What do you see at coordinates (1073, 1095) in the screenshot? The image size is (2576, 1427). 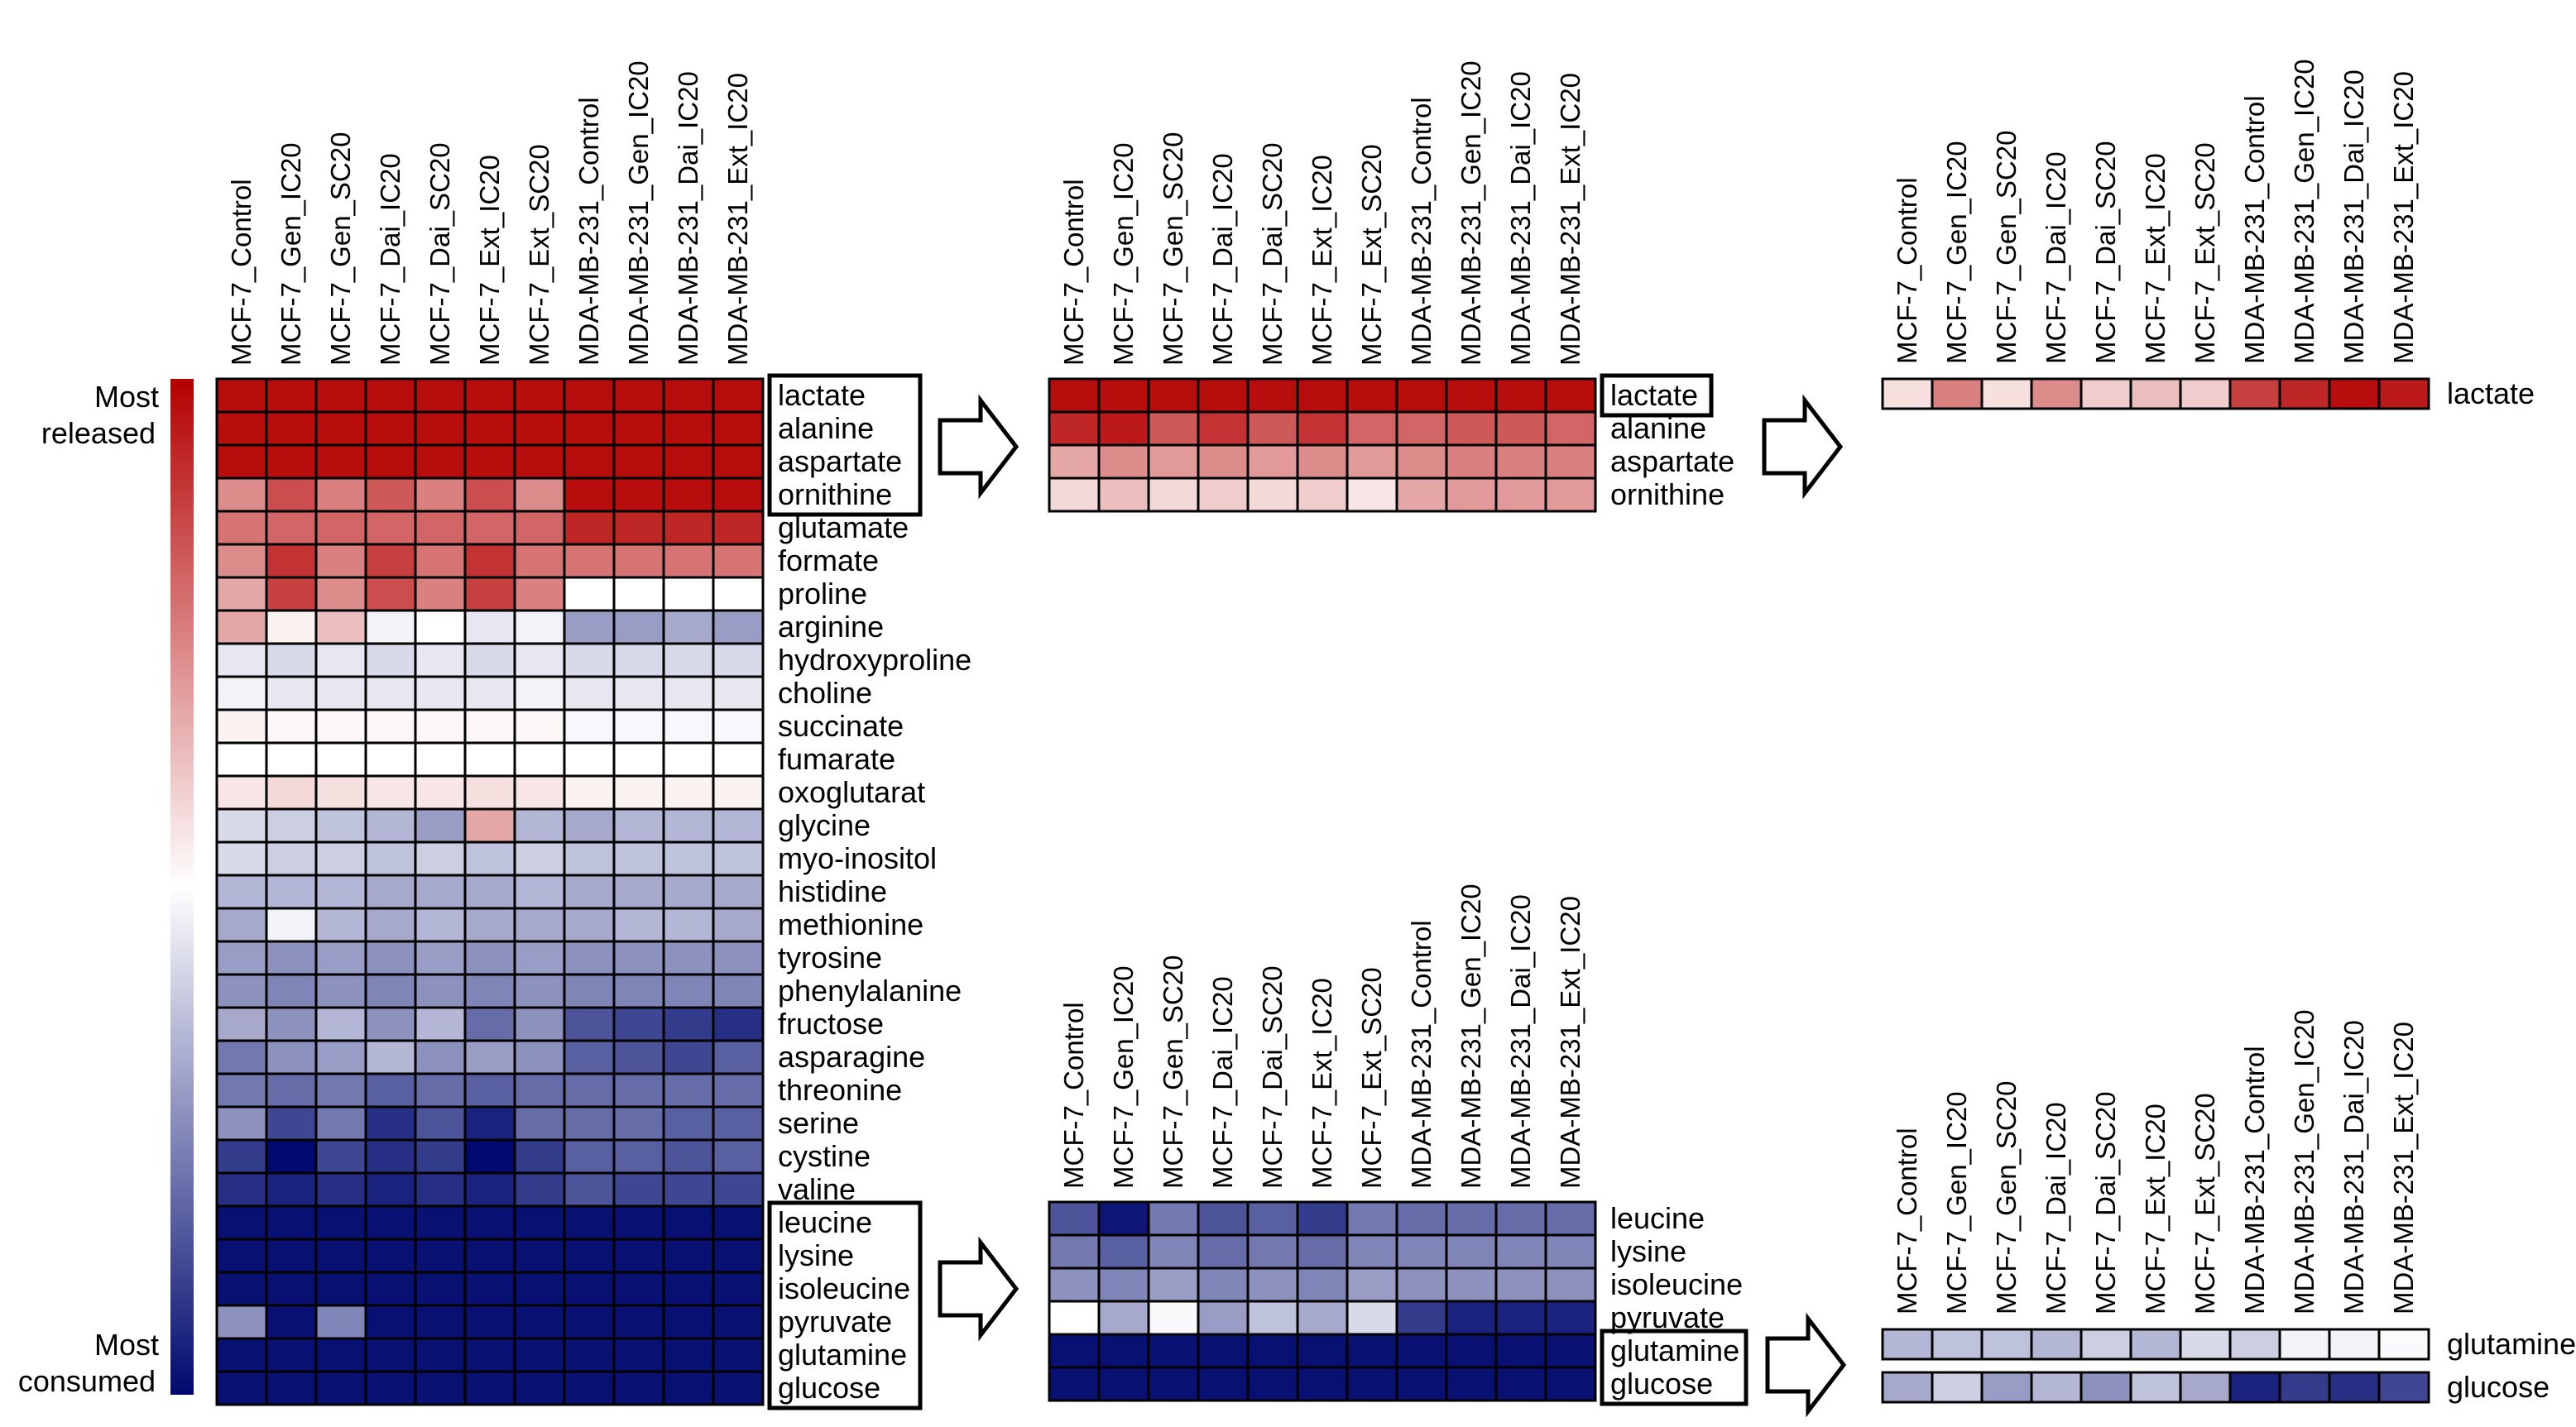 I see `column-label: MCF-7_Control` at bounding box center [1073, 1095].